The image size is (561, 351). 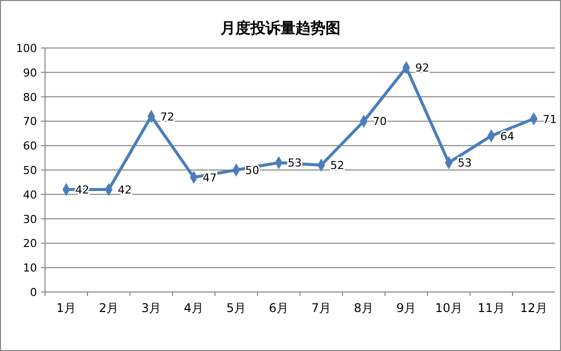 What do you see at coordinates (337, 165) in the screenshot?
I see `data-label: 52` at bounding box center [337, 165].